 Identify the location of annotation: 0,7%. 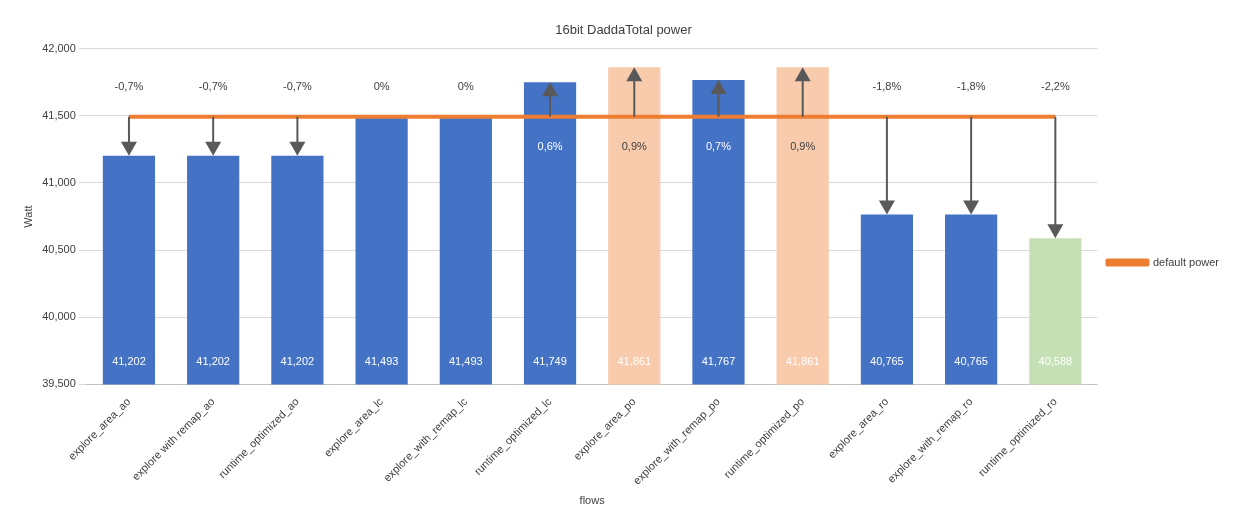
(718, 145).